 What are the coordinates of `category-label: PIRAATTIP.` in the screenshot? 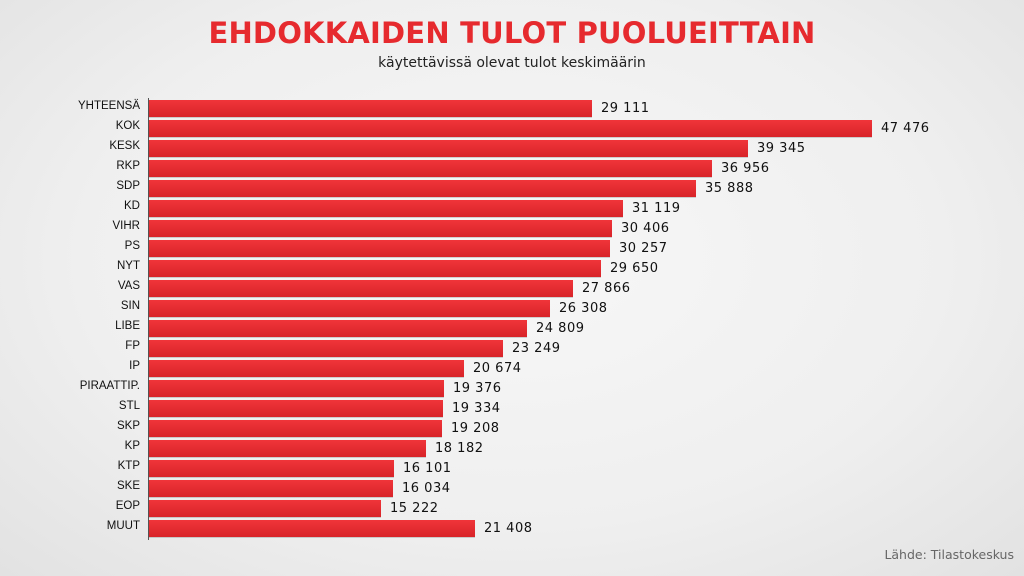 It's located at (109, 386).